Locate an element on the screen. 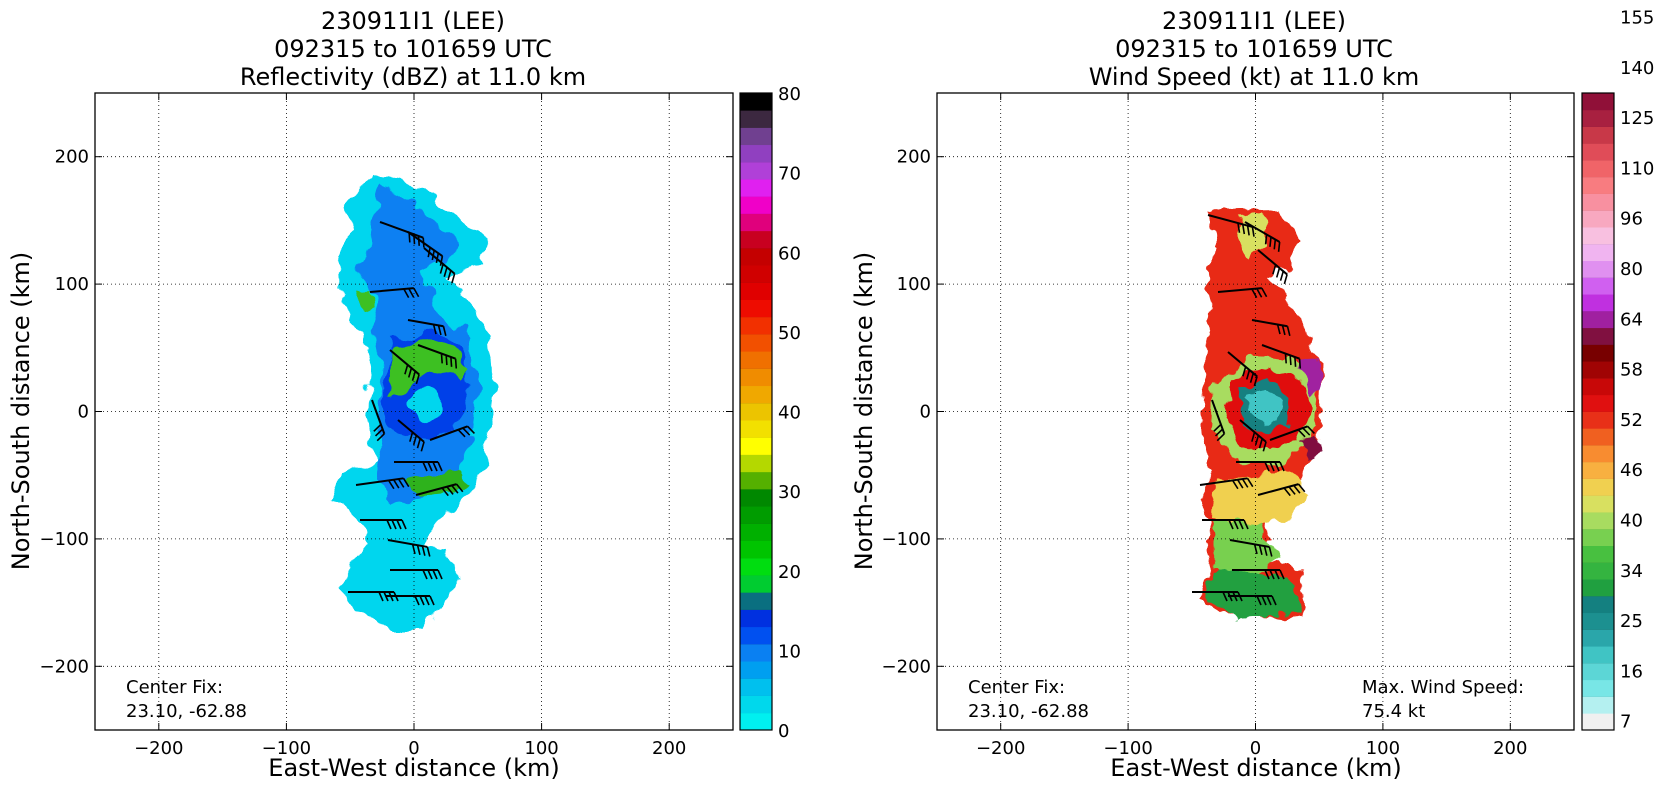  wind-center-fix-label: Center Fix: is located at coordinates (1016, 687).